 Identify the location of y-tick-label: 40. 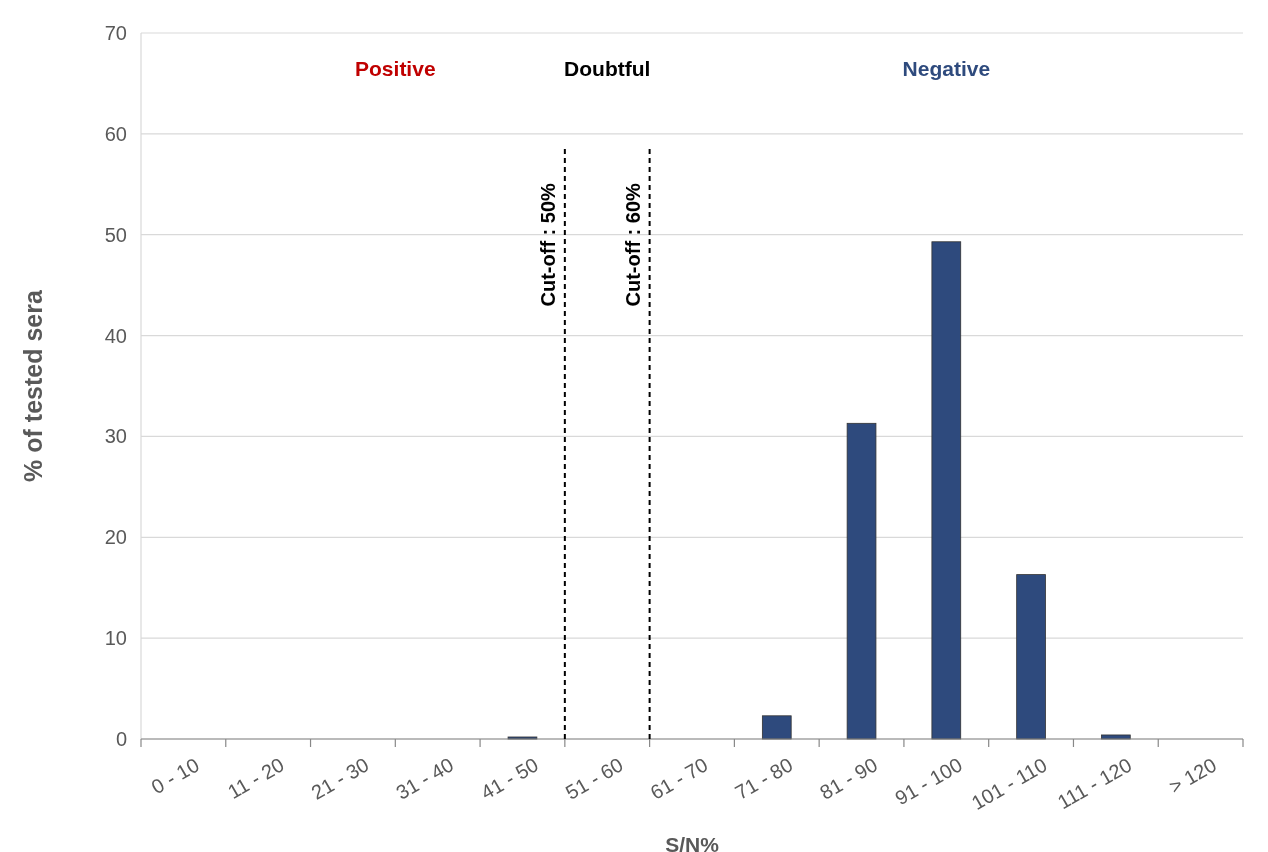
(115, 335).